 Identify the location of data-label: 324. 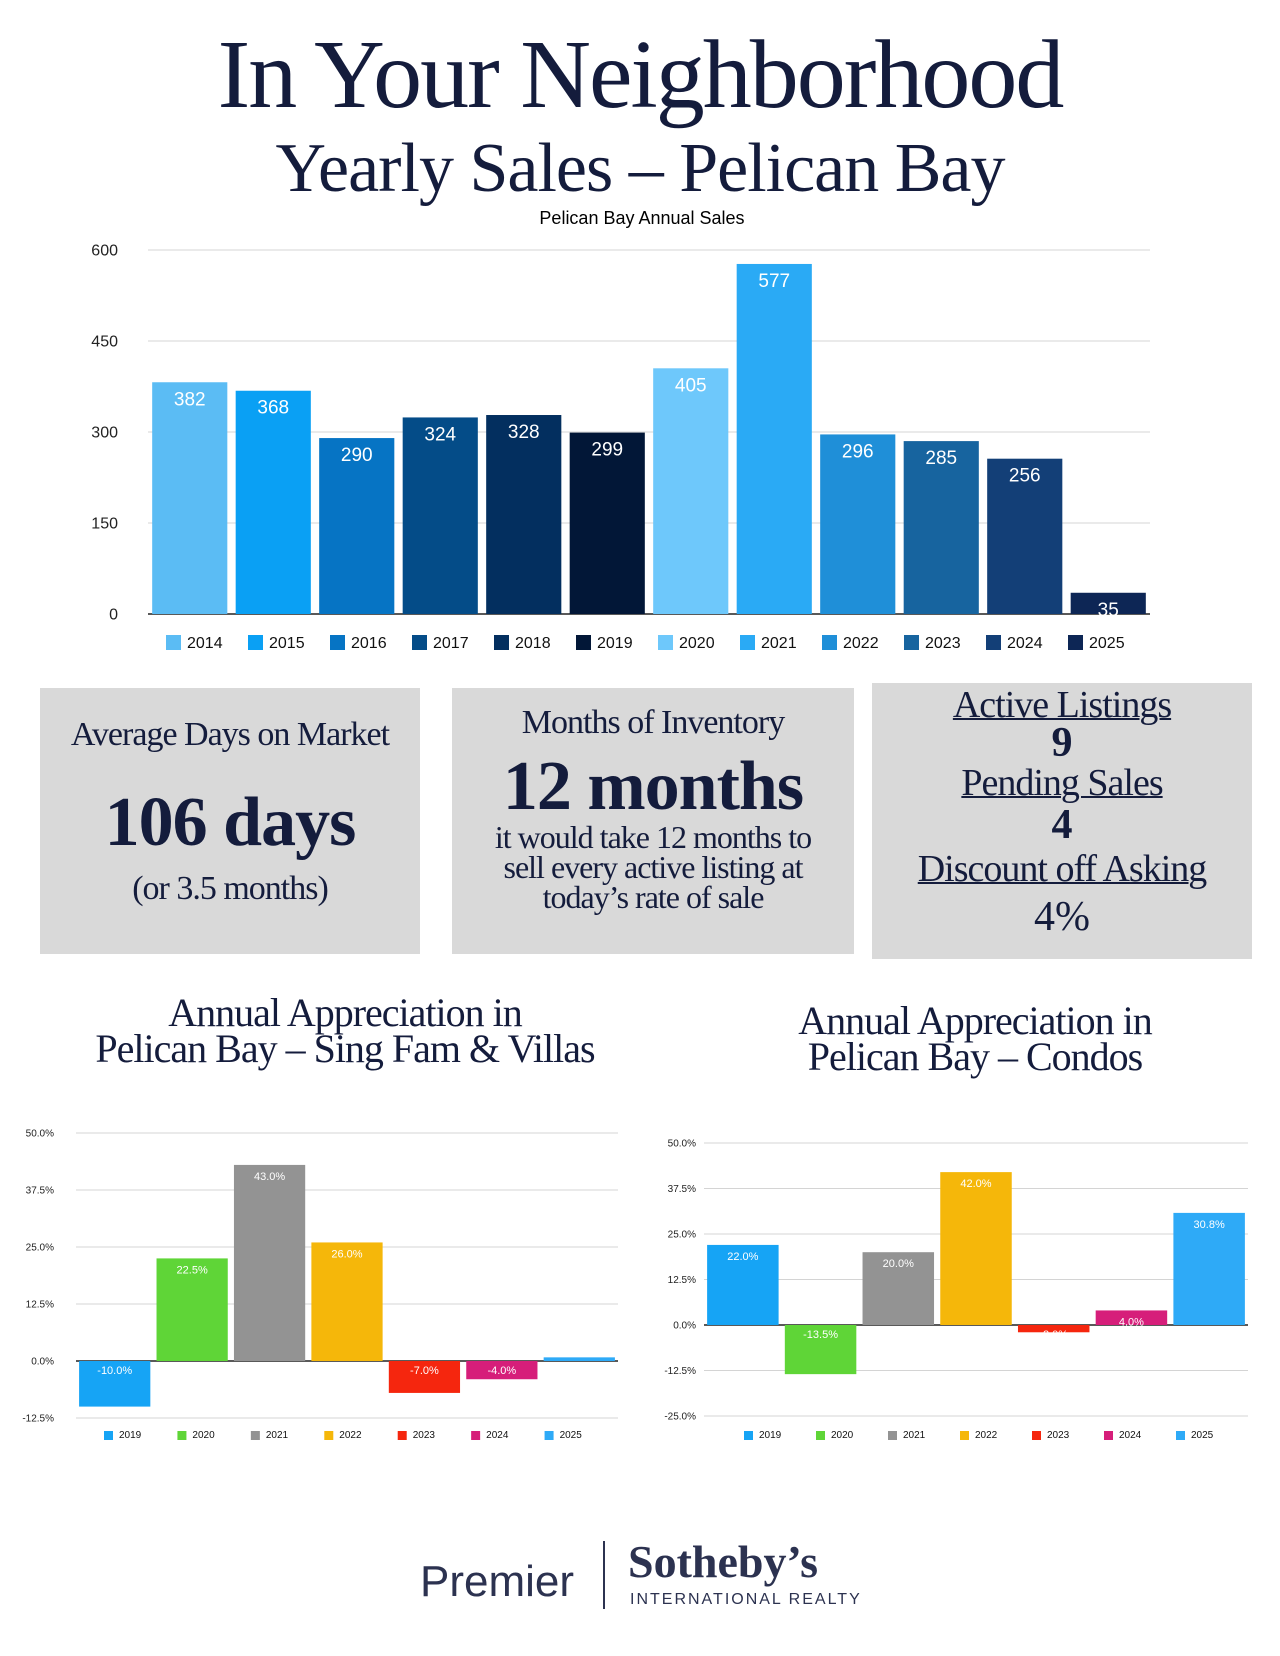
(440, 434).